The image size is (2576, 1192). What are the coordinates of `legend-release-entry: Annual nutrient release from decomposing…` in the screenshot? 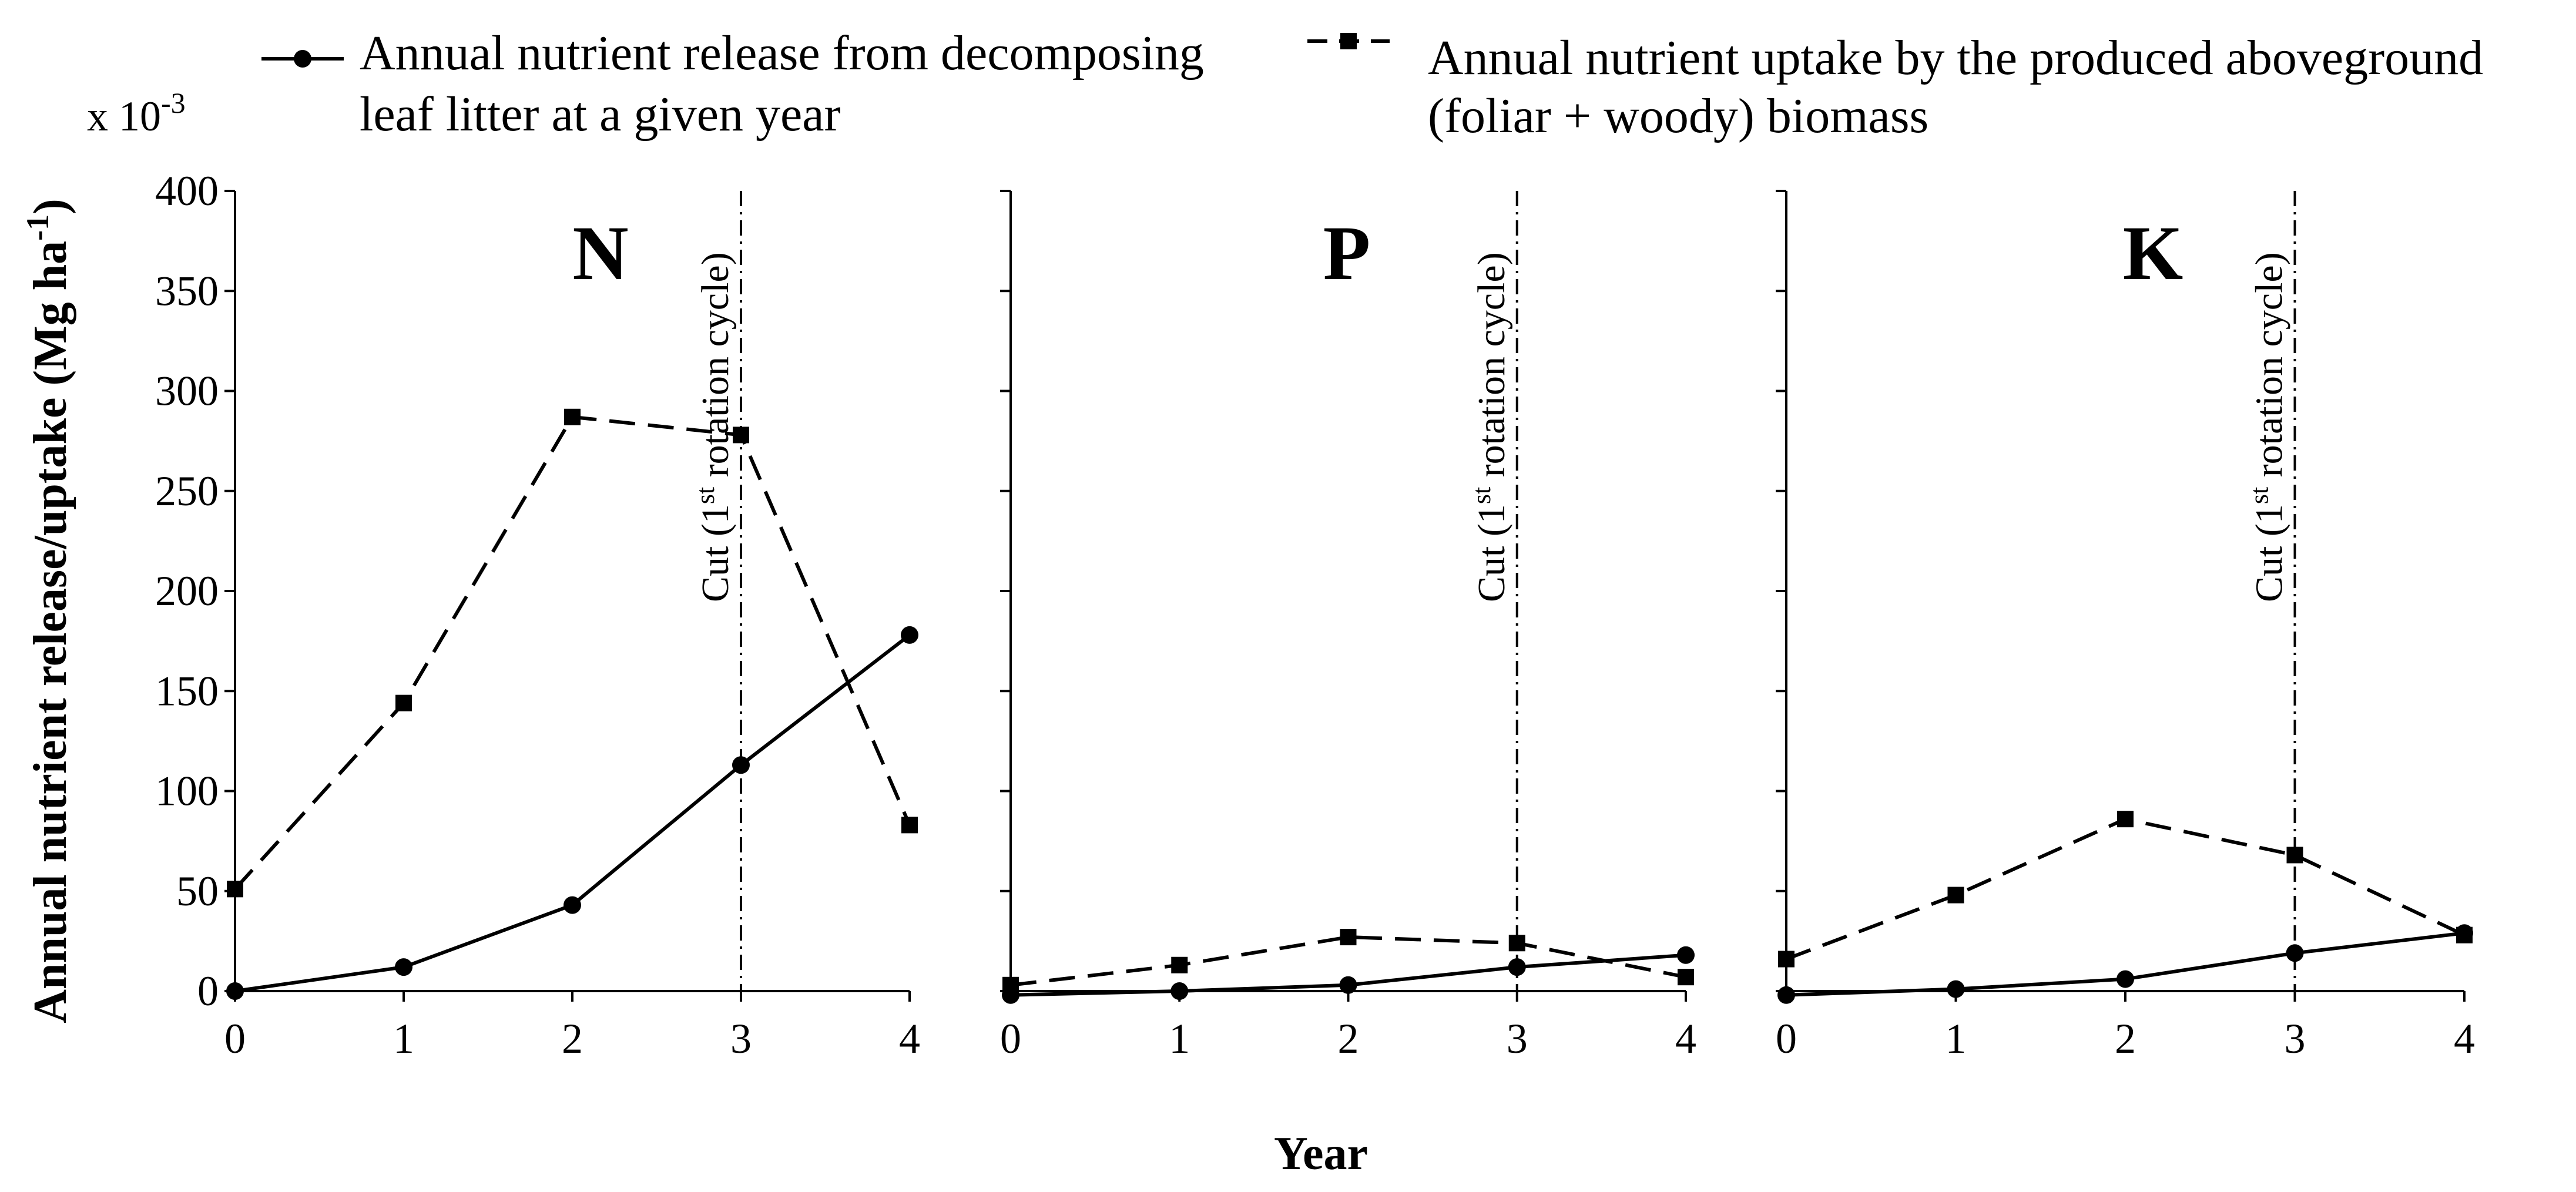 It's located at (732, 84).